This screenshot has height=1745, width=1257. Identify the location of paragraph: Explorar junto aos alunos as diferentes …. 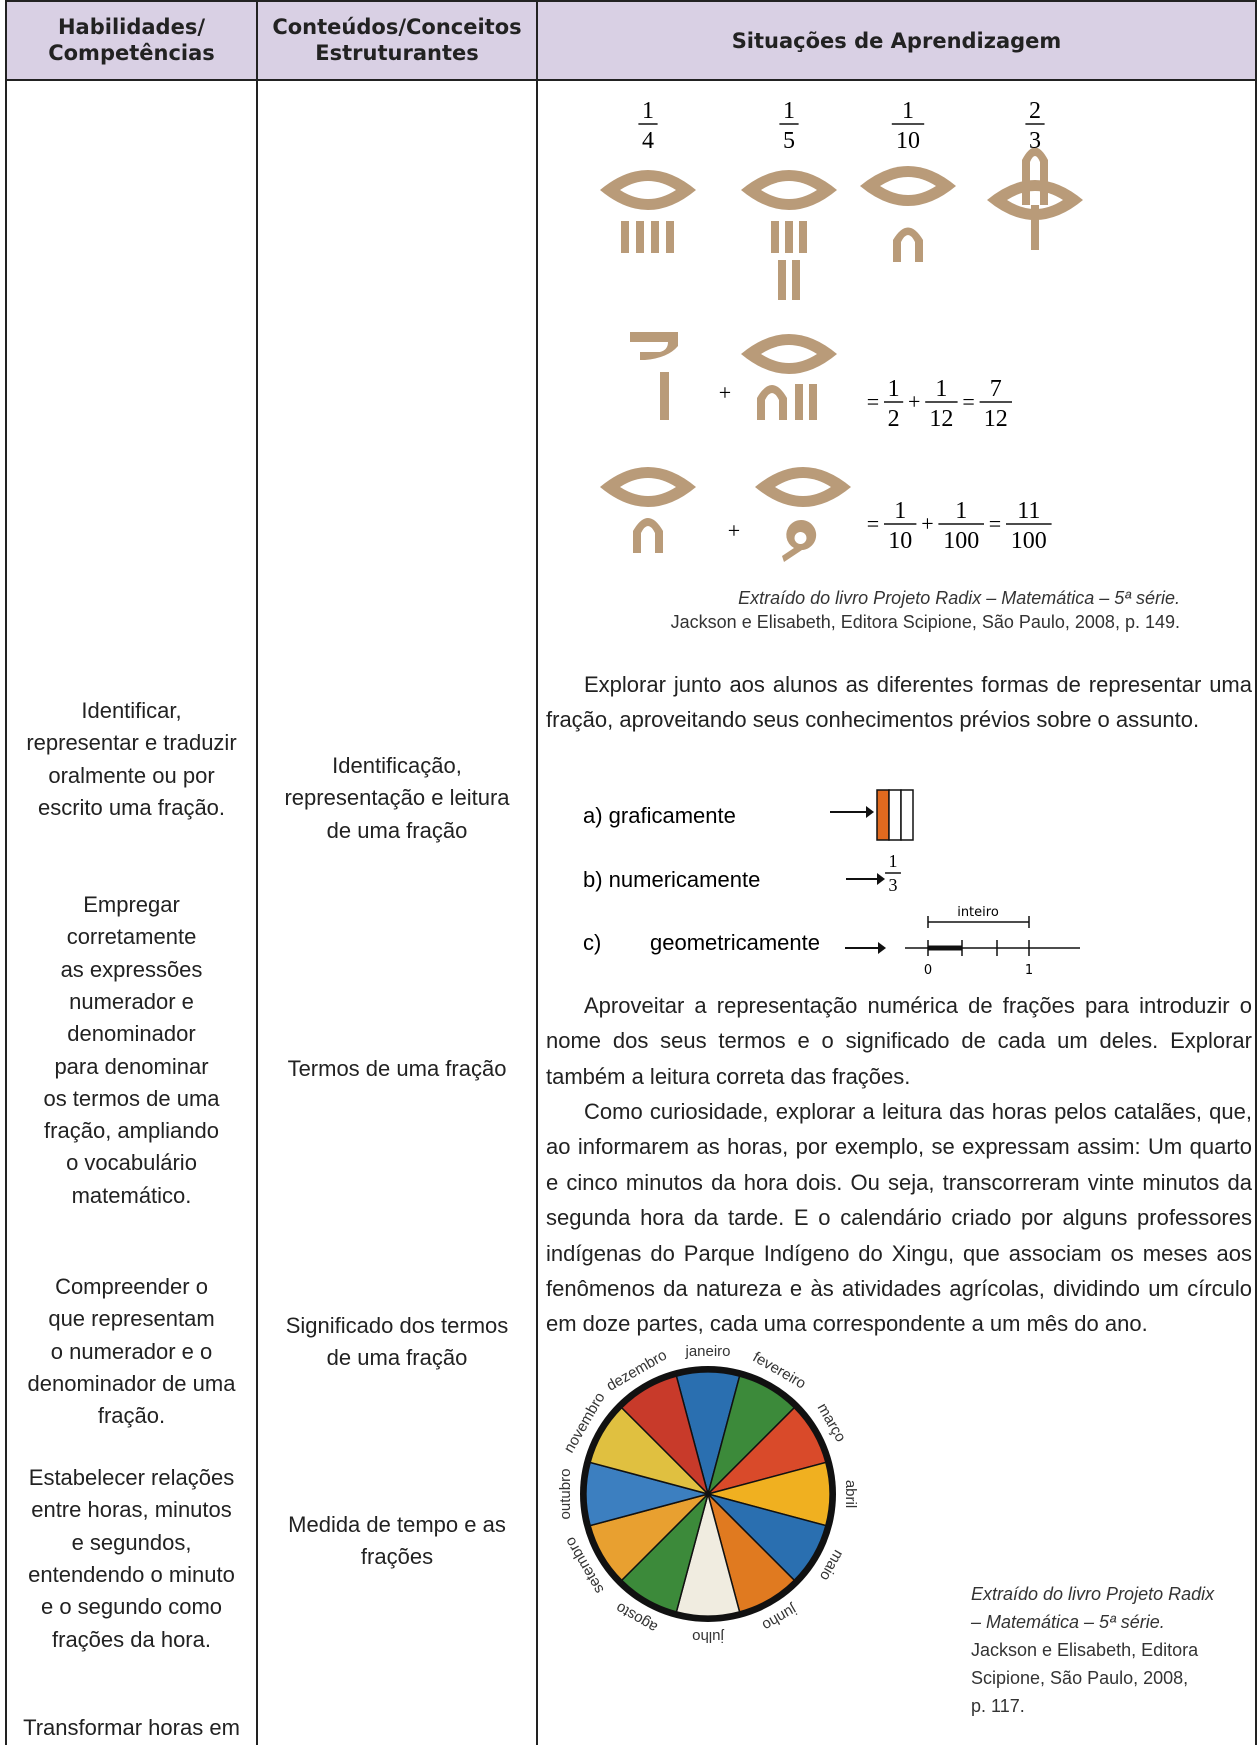
(899, 702).